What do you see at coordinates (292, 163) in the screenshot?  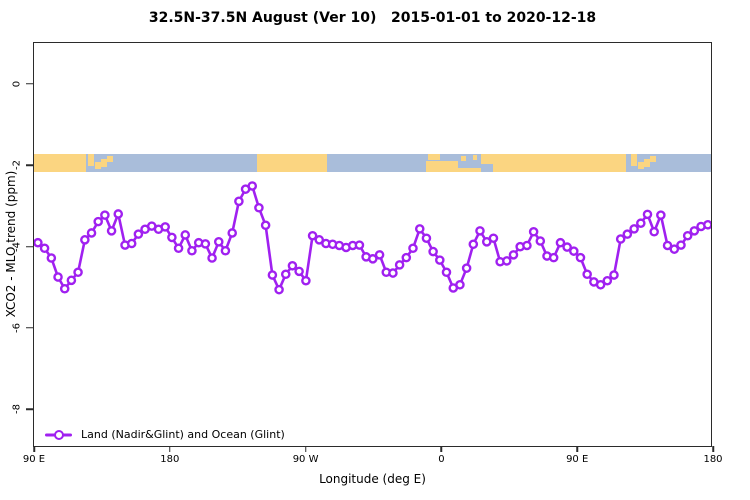 I see `land-segment-north-america` at bounding box center [292, 163].